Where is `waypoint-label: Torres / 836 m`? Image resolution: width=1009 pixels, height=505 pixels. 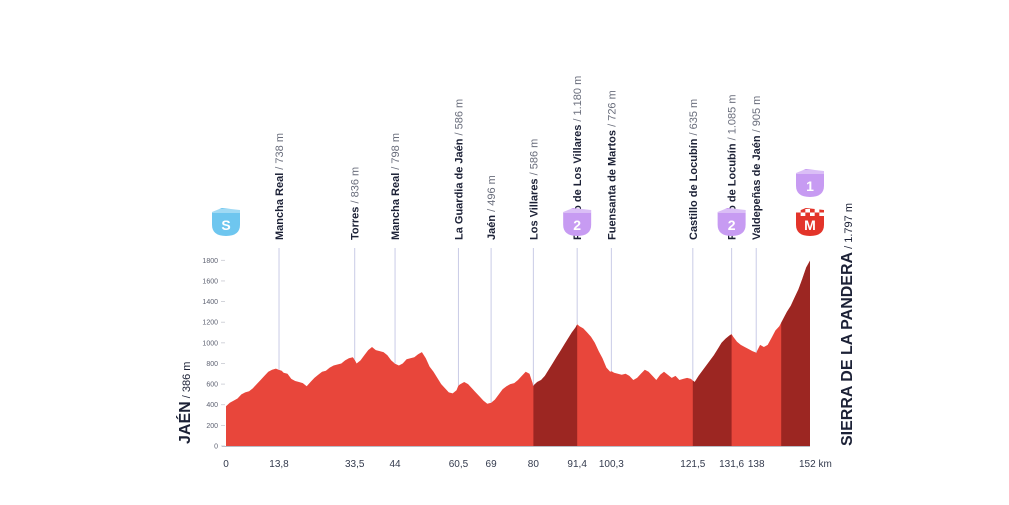 waypoint-label: Torres / 836 m is located at coordinates (356, 203).